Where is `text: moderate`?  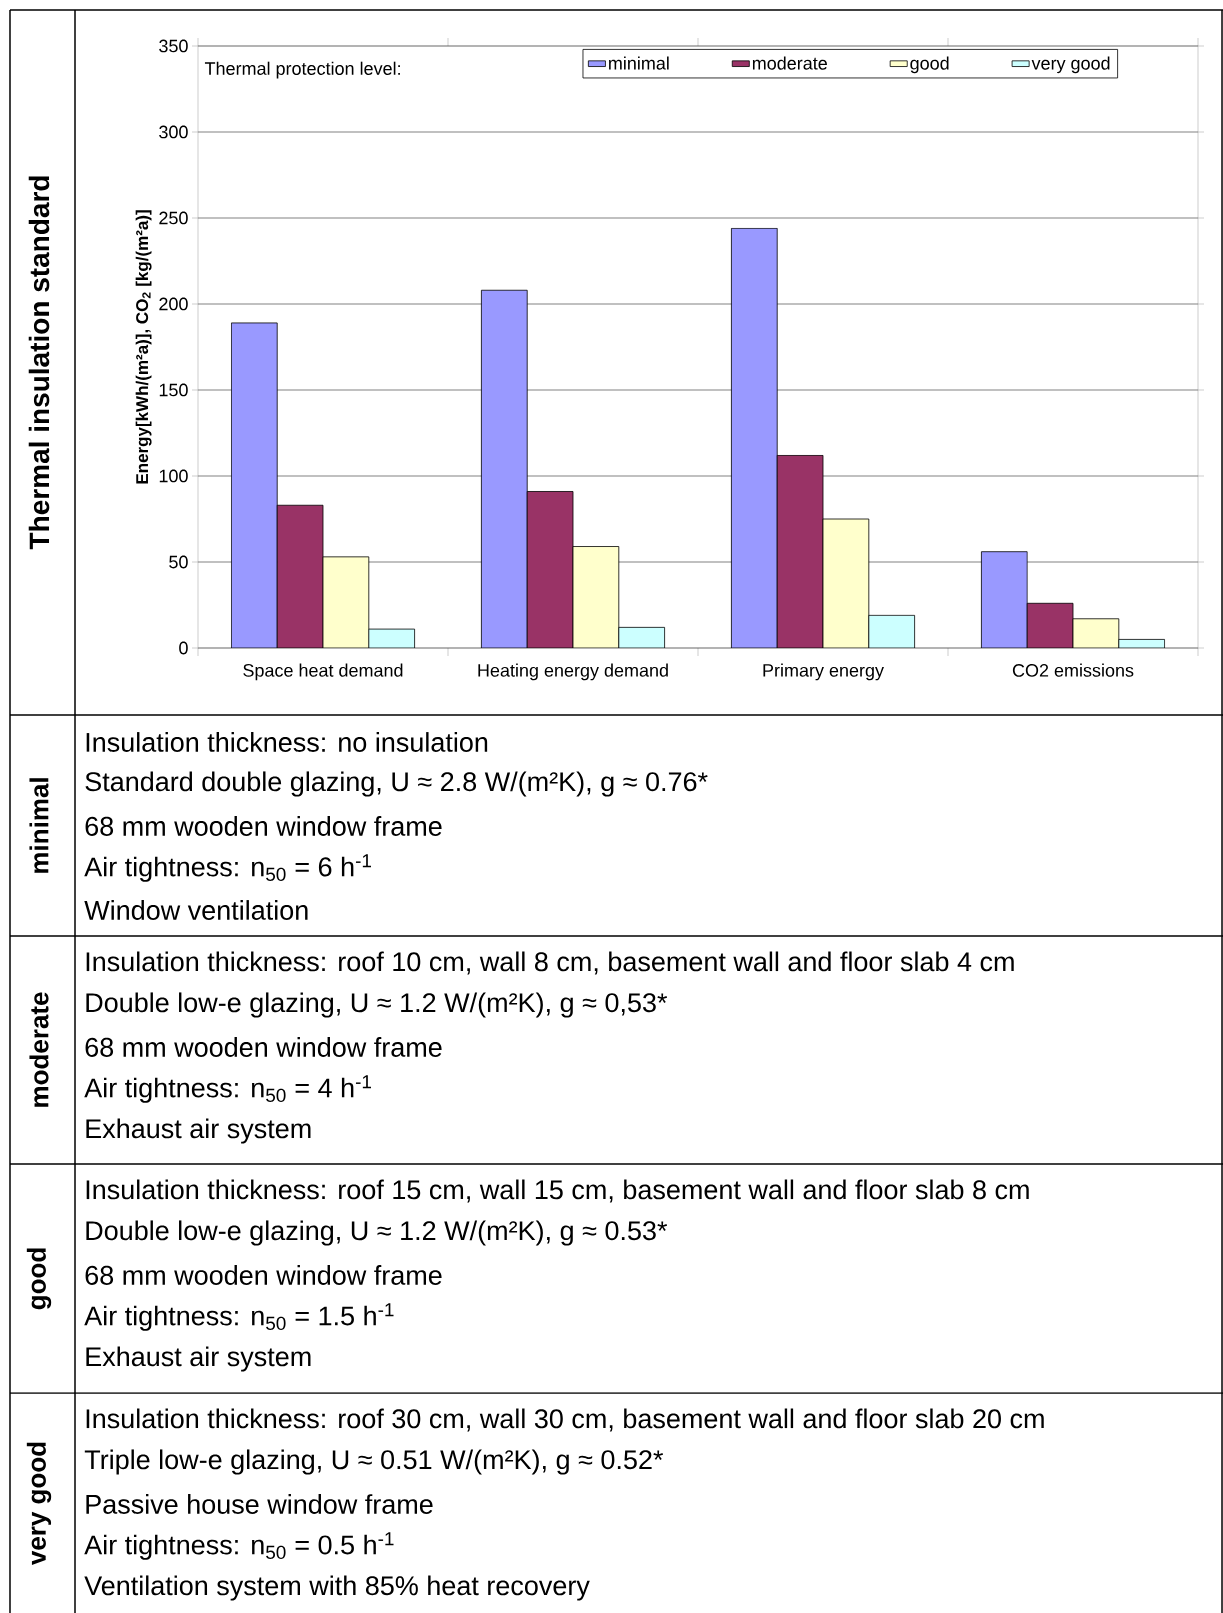 text: moderate is located at coordinates (39, 1049).